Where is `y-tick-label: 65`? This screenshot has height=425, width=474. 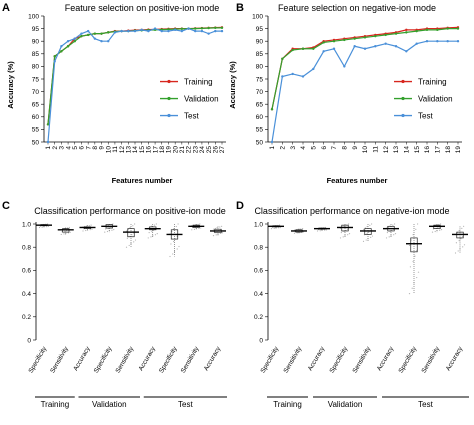
y-tick-label: 65 is located at coordinates (260, 105).